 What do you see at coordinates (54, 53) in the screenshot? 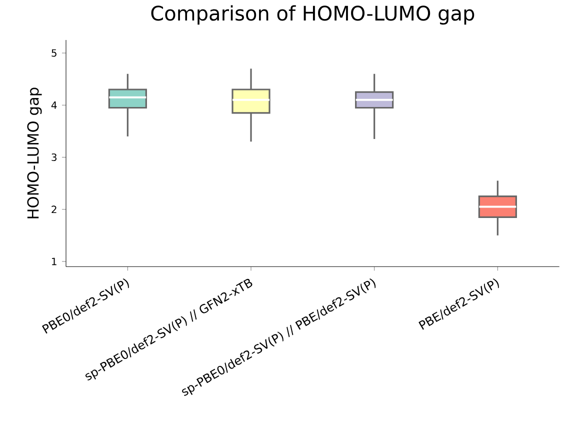
I see `y-tick-label: 5` at bounding box center [54, 53].